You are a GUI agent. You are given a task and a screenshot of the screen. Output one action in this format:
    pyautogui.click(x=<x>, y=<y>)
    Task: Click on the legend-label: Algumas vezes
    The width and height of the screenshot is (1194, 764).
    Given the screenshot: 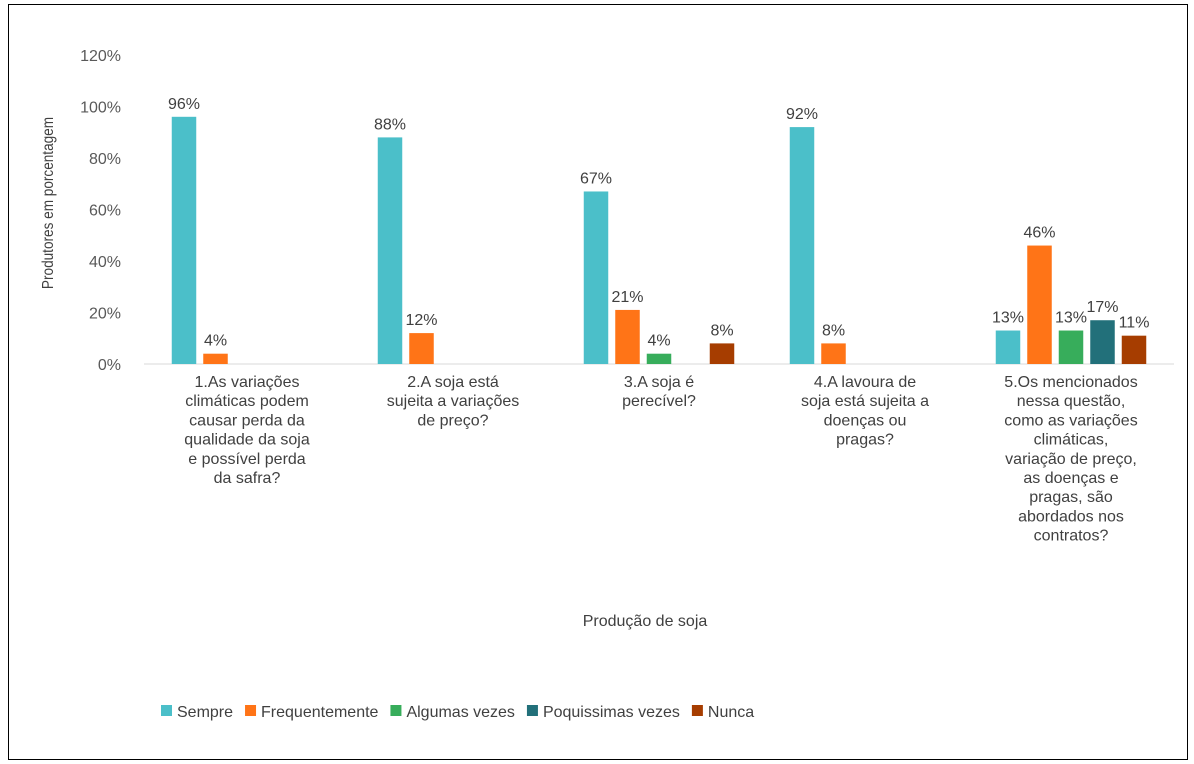 What is the action you would take?
    pyautogui.click(x=460, y=712)
    